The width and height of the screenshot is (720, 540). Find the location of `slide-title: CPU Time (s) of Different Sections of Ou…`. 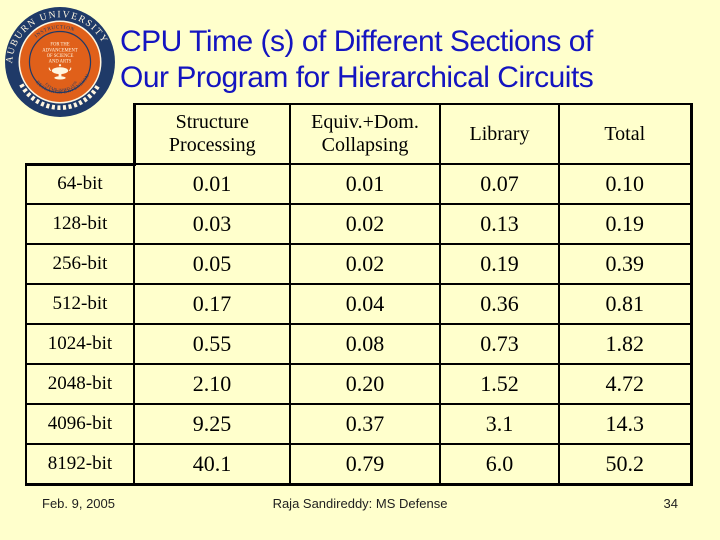

slide-title: CPU Time (s) of Different Sections of Ou… is located at coordinates (416, 60).